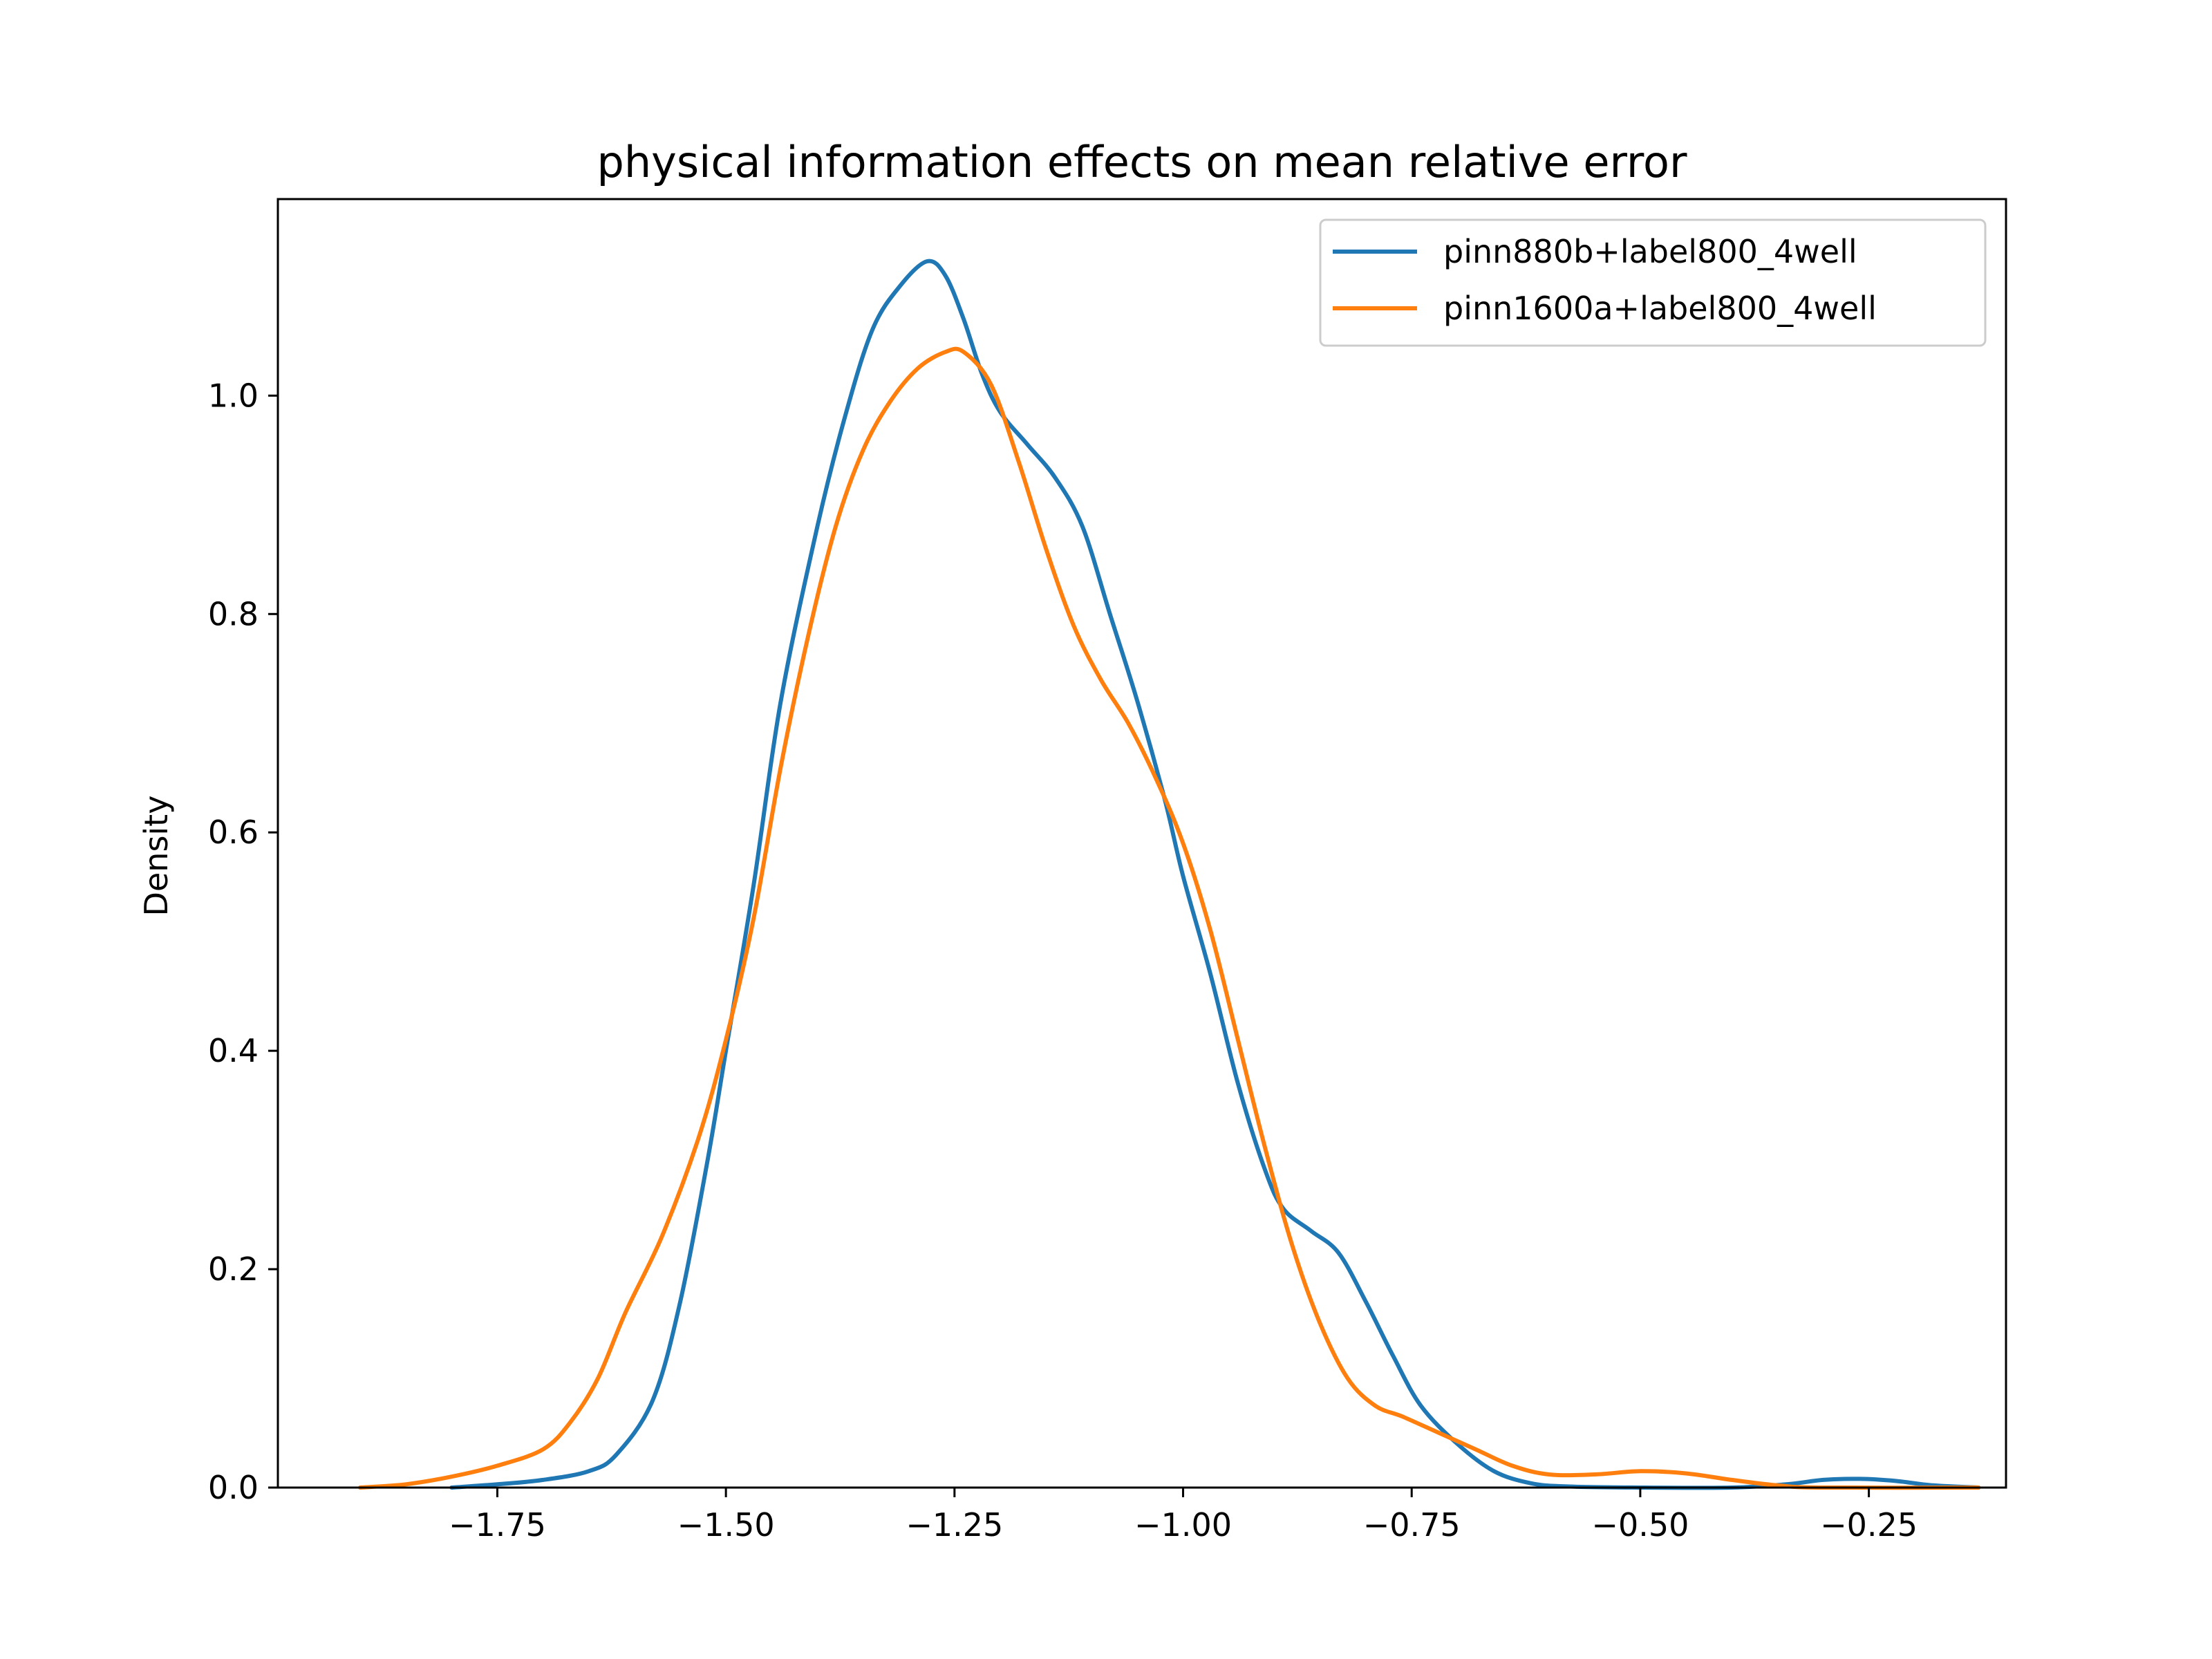 Image resolution: width=2212 pixels, height=1659 pixels. Describe the element at coordinates (233, 613) in the screenshot. I see `y-tick-label: 0.8` at that location.